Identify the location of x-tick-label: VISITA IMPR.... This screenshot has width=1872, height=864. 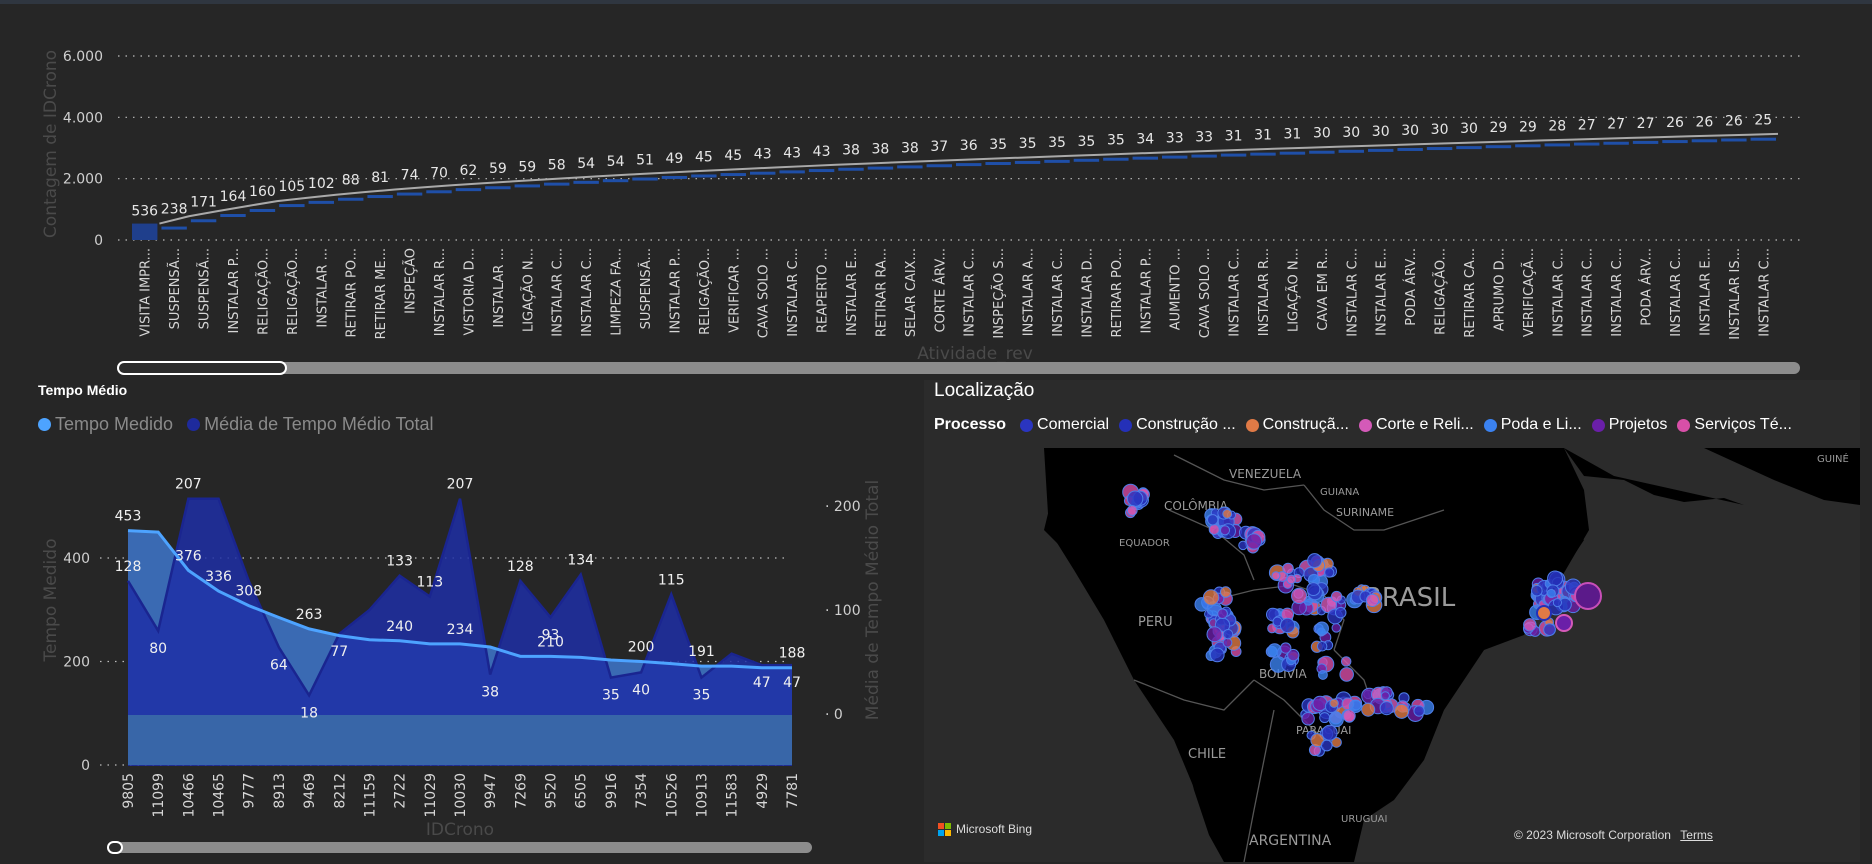
(146, 292).